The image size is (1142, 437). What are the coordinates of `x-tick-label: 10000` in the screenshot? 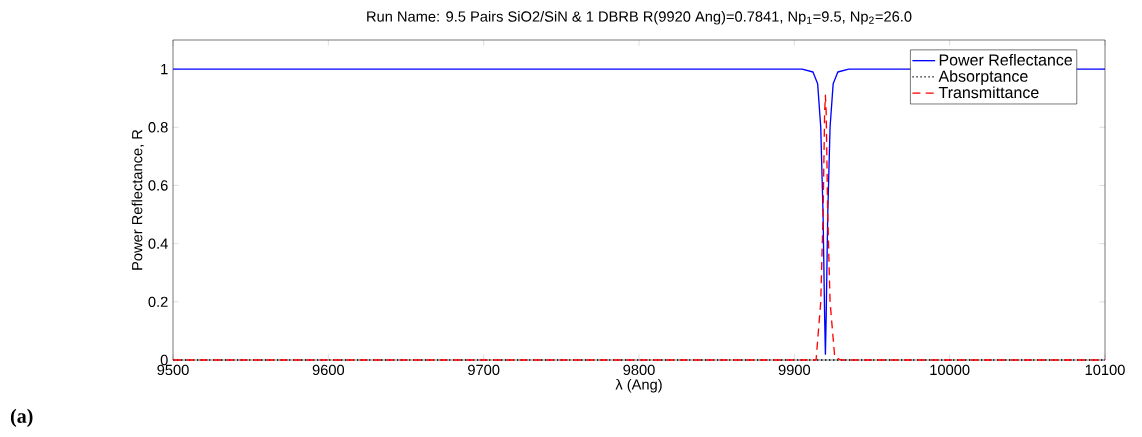 It's located at (950, 370).